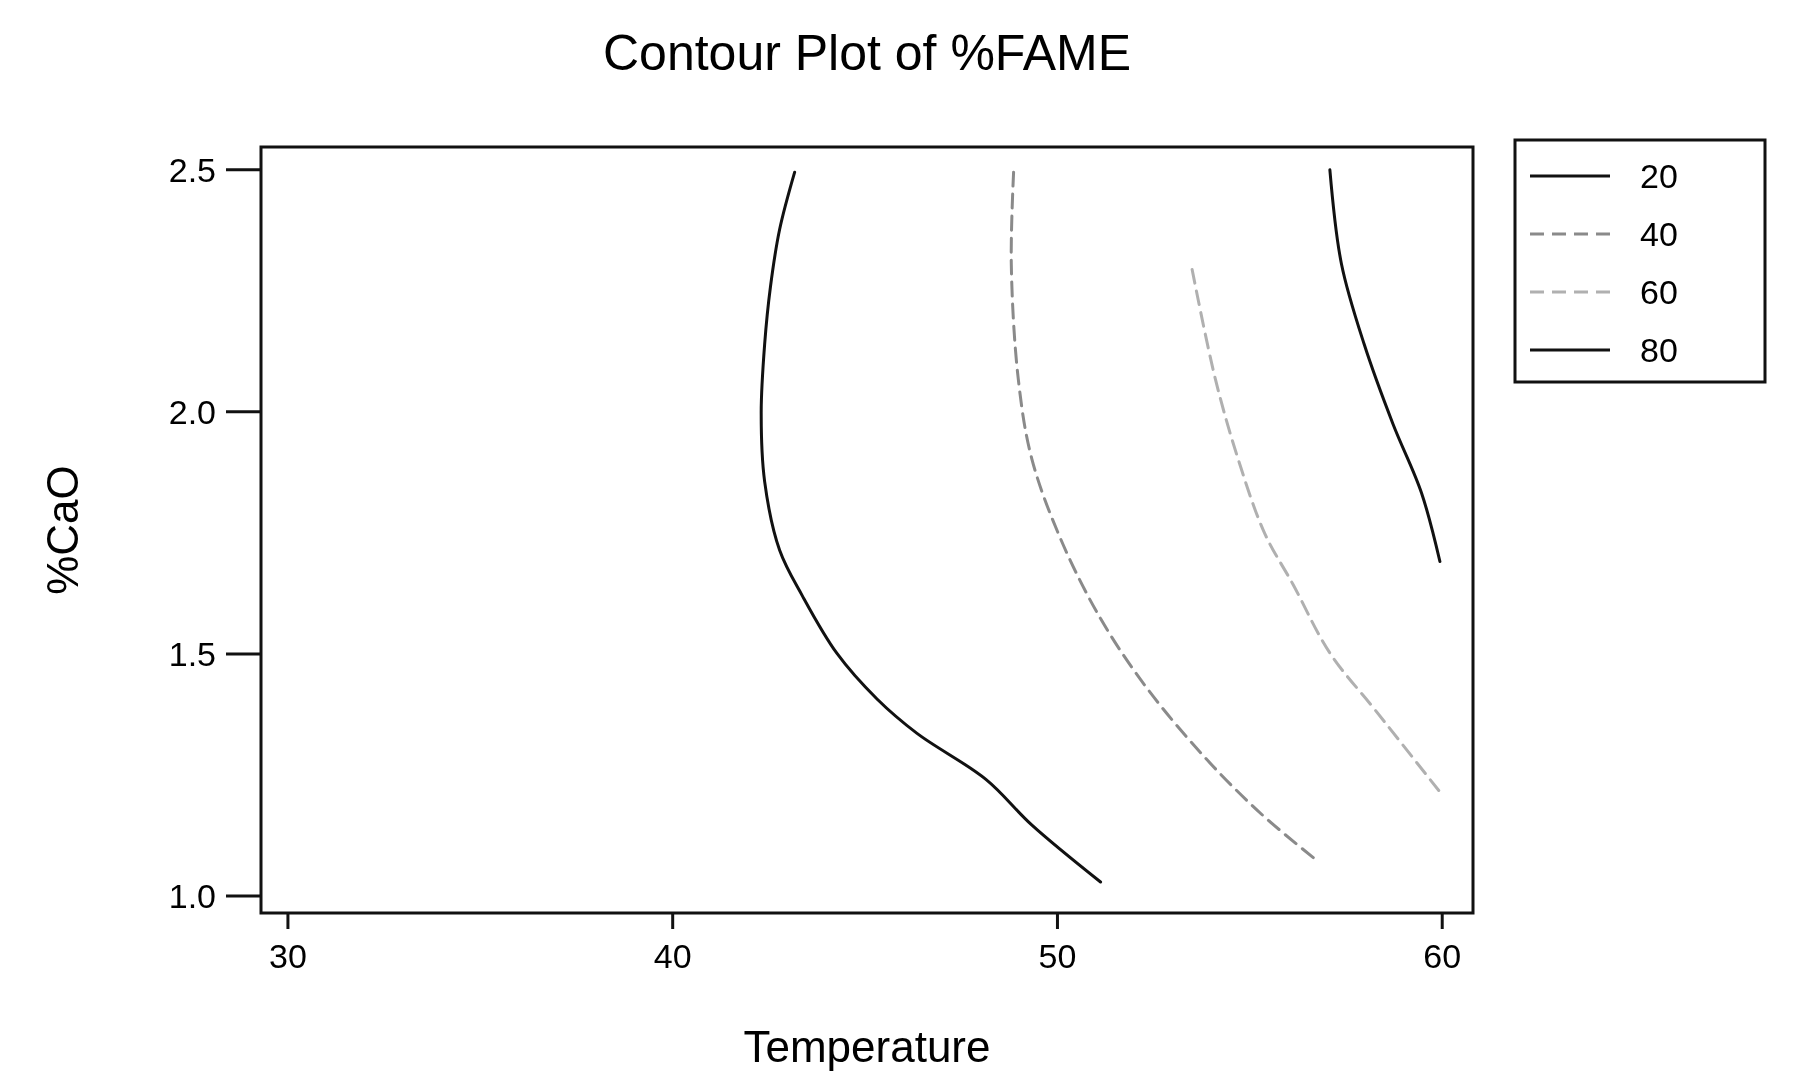  Describe the element at coordinates (1057, 956) in the screenshot. I see `x-tick-label: 50` at that location.